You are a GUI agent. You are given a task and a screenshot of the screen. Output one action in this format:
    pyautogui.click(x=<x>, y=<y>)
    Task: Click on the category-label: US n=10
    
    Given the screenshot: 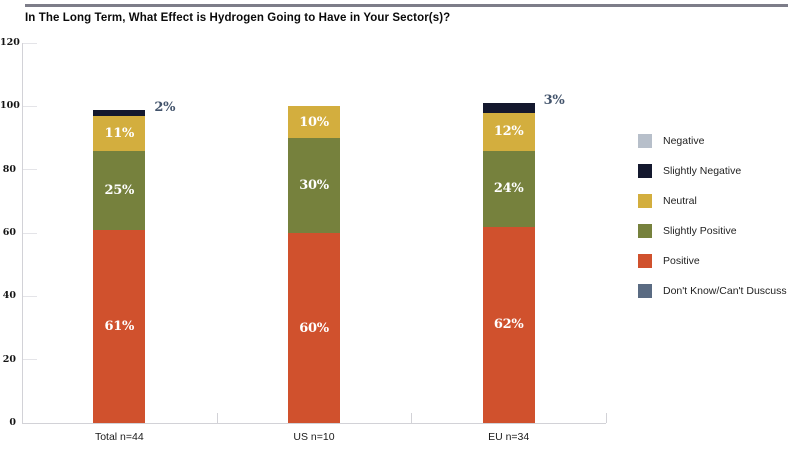 What is the action you would take?
    pyautogui.click(x=314, y=437)
    